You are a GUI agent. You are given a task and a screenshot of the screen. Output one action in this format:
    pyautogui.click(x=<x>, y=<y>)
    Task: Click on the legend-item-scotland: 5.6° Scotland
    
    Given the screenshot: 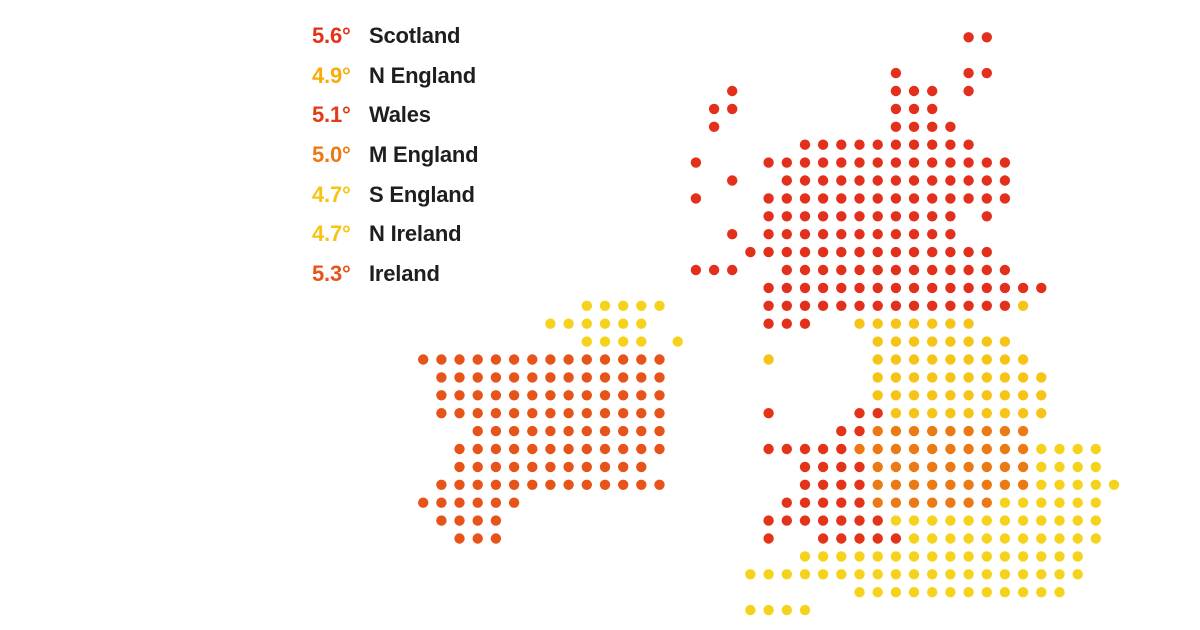 What is the action you would take?
    pyautogui.click(x=395, y=36)
    